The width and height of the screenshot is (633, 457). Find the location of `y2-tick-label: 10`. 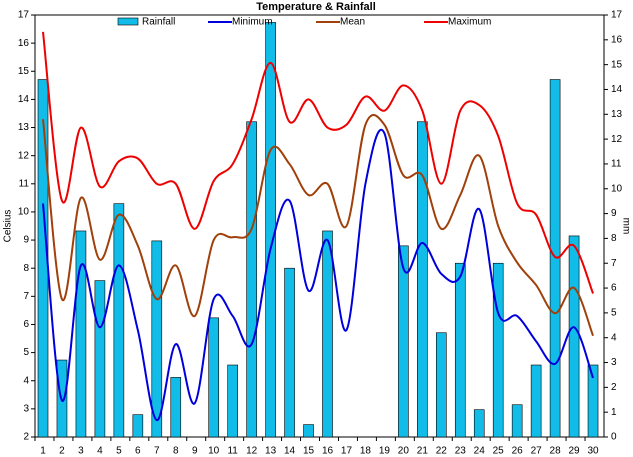

y2-tick-label: 10 is located at coordinates (617, 188).